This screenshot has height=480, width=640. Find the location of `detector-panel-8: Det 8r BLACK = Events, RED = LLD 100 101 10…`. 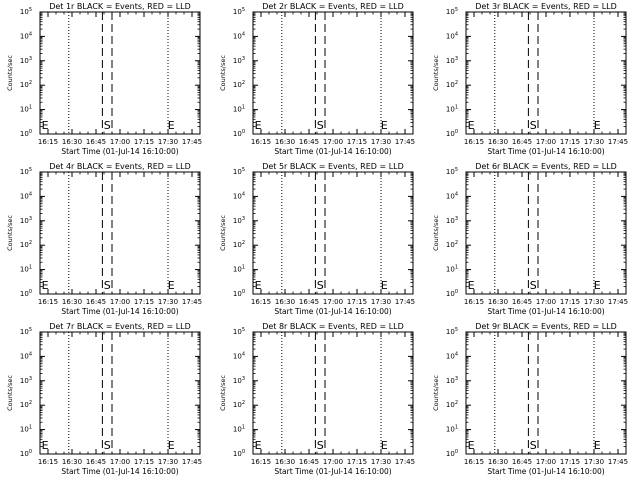

detector-panel-8: Det 8r BLACK = Events, RED = LLD 100 101 10… is located at coordinates (317, 399).